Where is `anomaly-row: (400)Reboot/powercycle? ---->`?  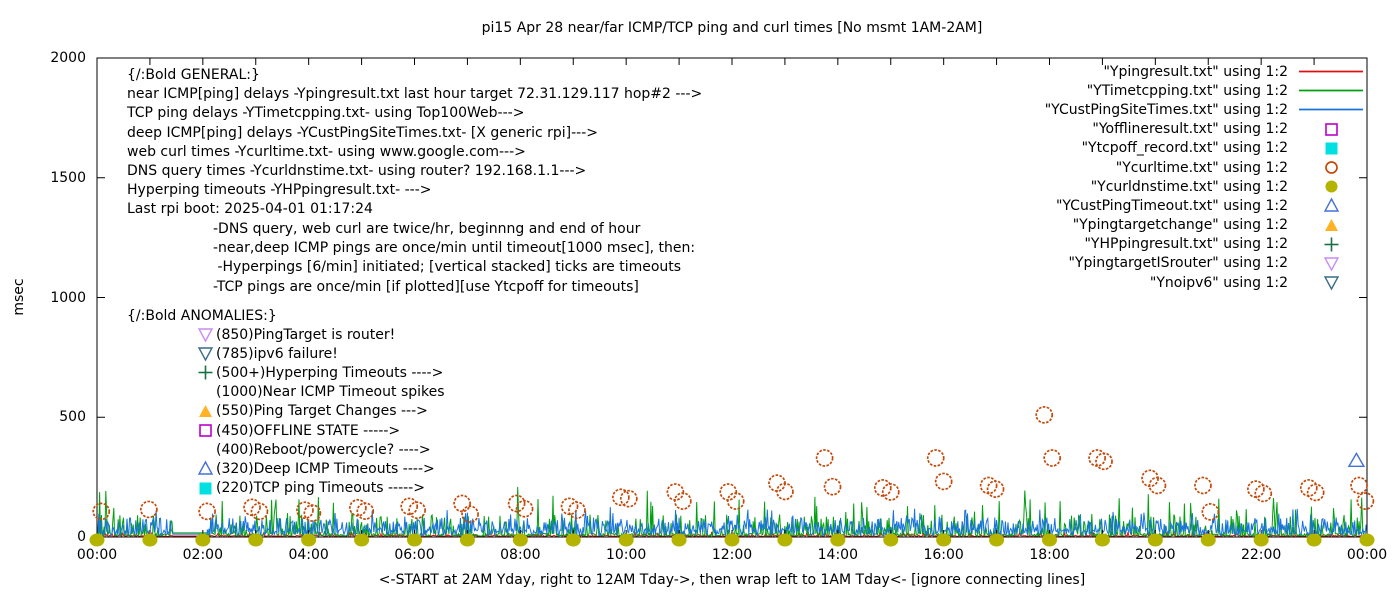
anomaly-row: (400)Reboot/powercycle? ----> is located at coordinates (321, 449).